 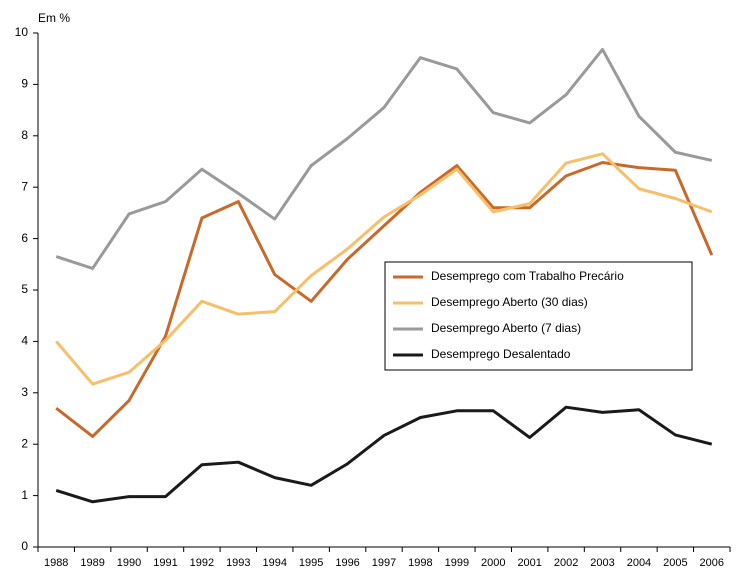 What do you see at coordinates (311, 563) in the screenshot?
I see `x-tick-label: 1995` at bounding box center [311, 563].